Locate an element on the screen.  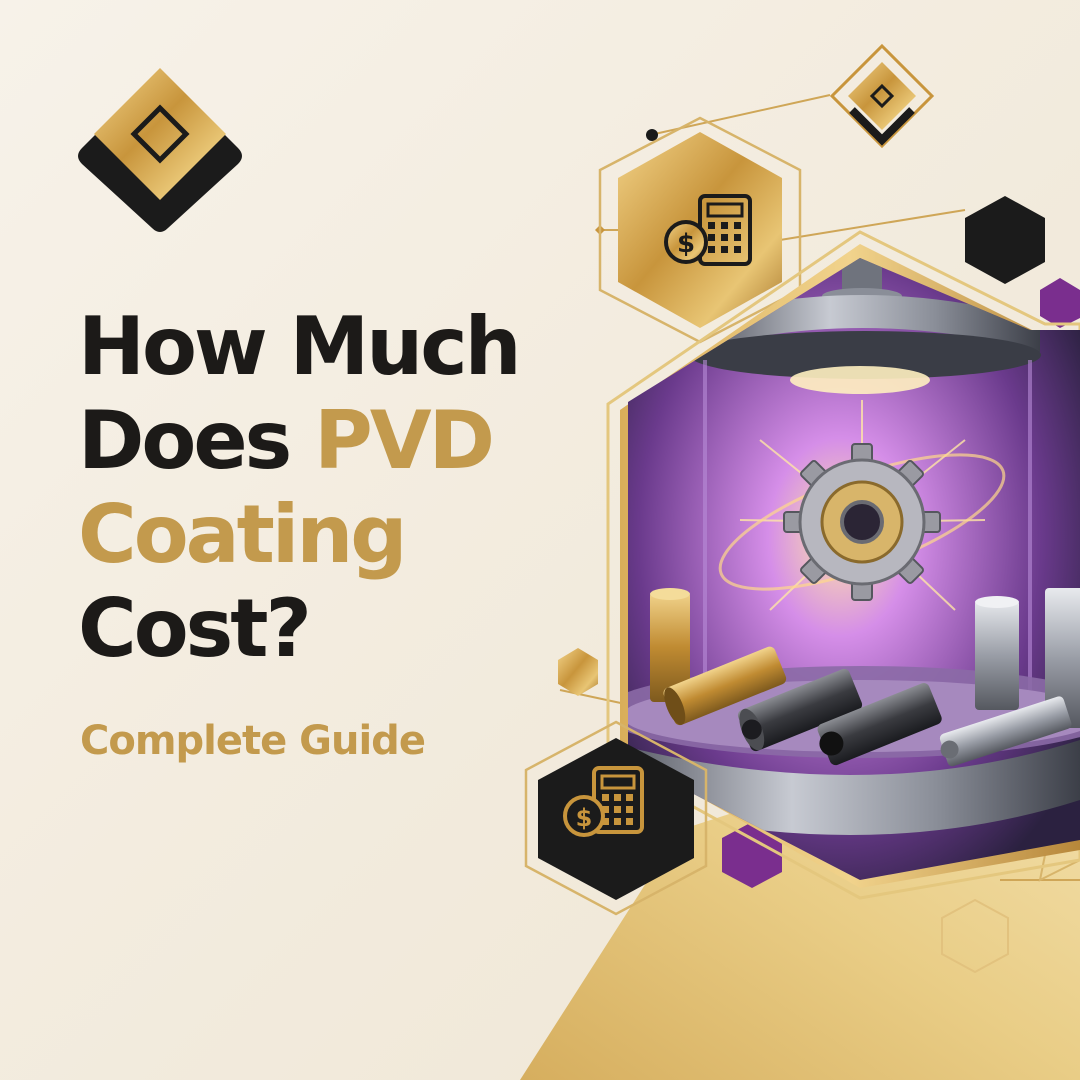
headline-line-4: Cost? is located at coordinates (195, 628).